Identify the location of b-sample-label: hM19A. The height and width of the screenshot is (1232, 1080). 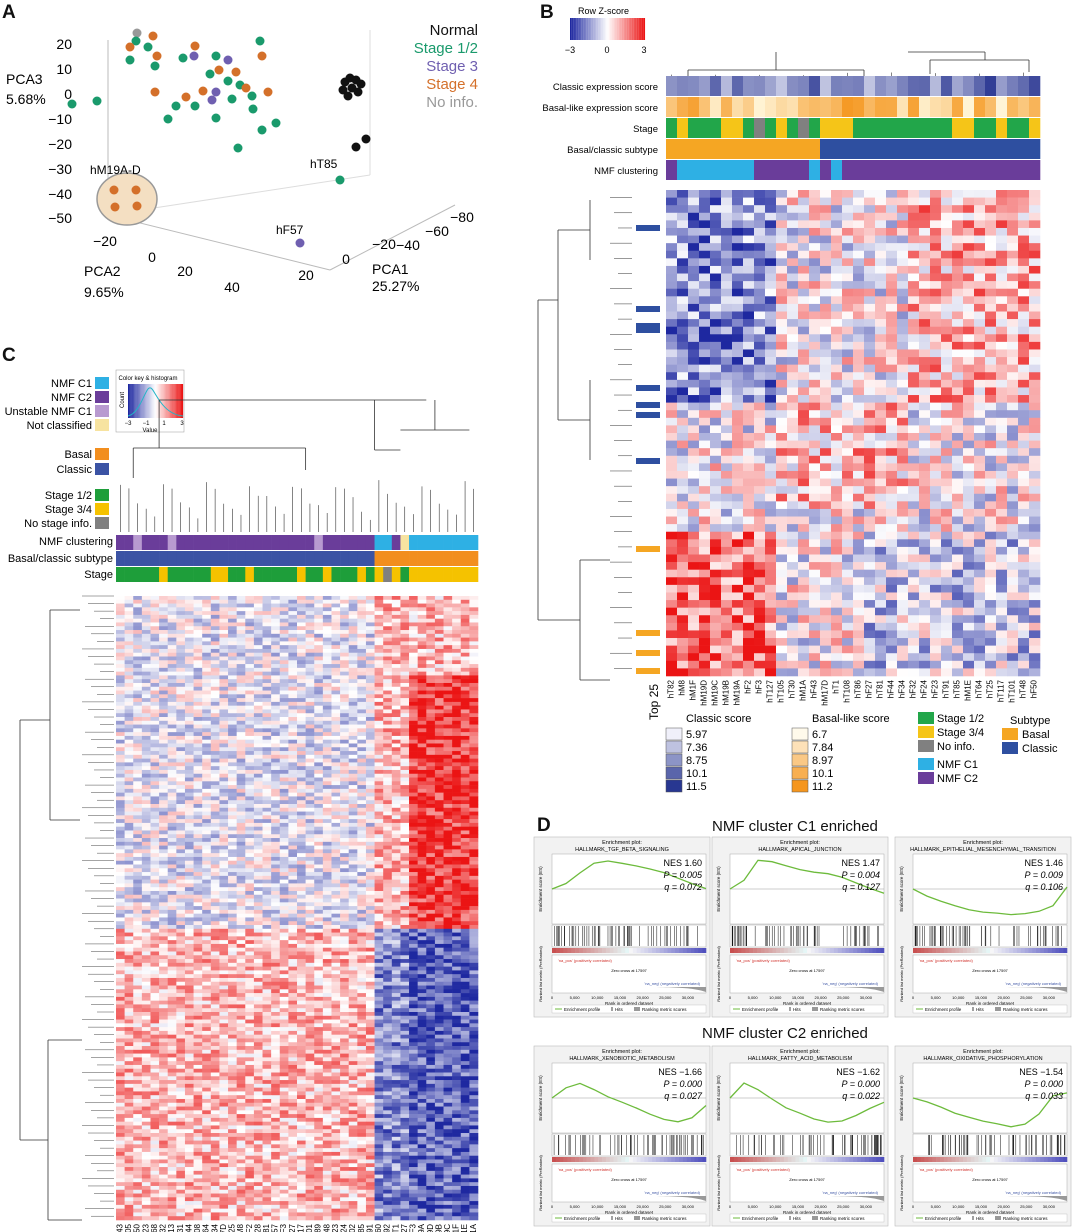
(737, 692).